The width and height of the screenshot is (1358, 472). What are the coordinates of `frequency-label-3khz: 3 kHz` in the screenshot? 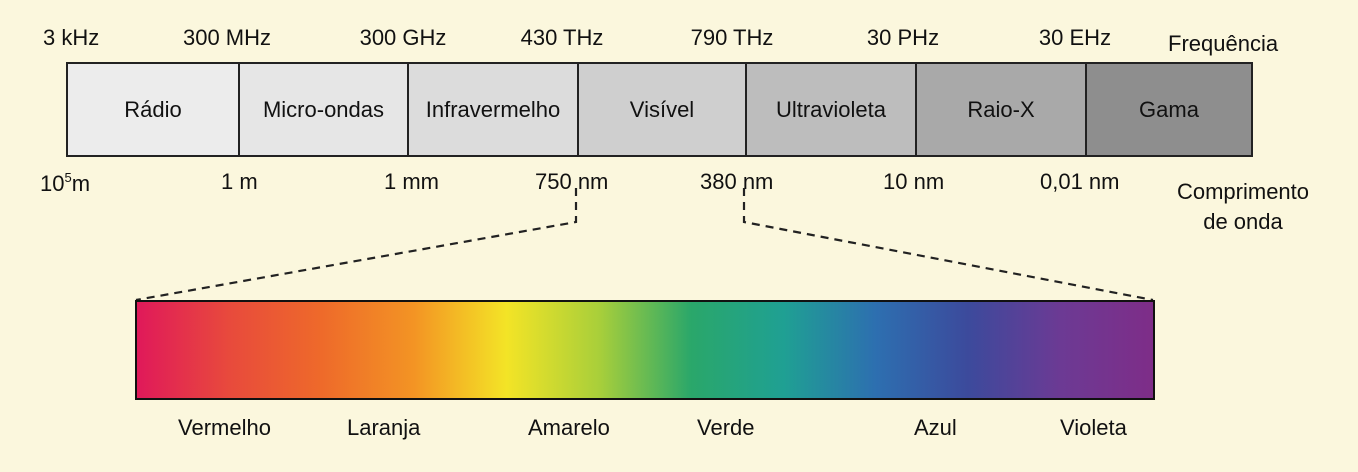 It's located at (71, 37).